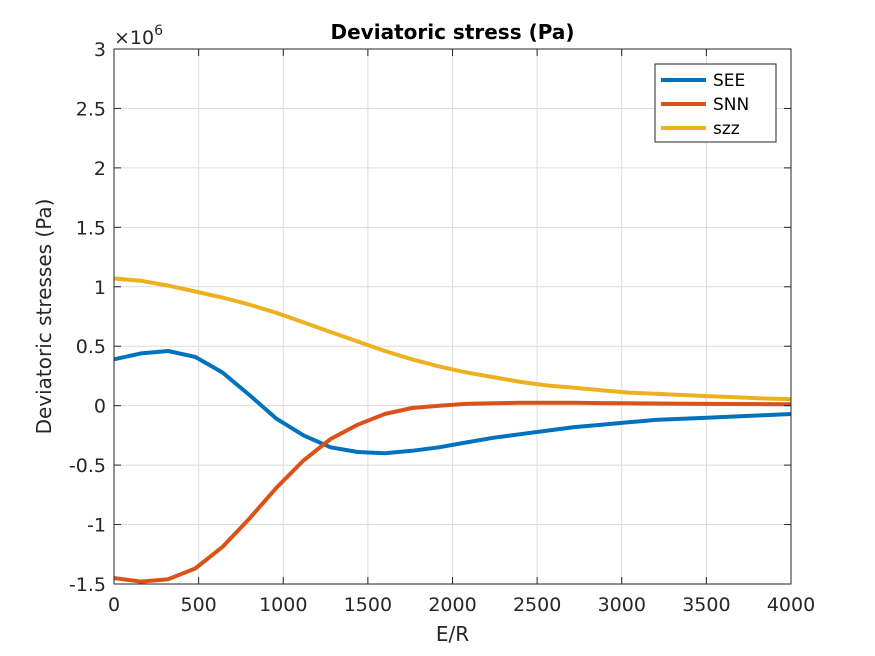  What do you see at coordinates (452, 339) in the screenshot?
I see `series-line-szz` at bounding box center [452, 339].